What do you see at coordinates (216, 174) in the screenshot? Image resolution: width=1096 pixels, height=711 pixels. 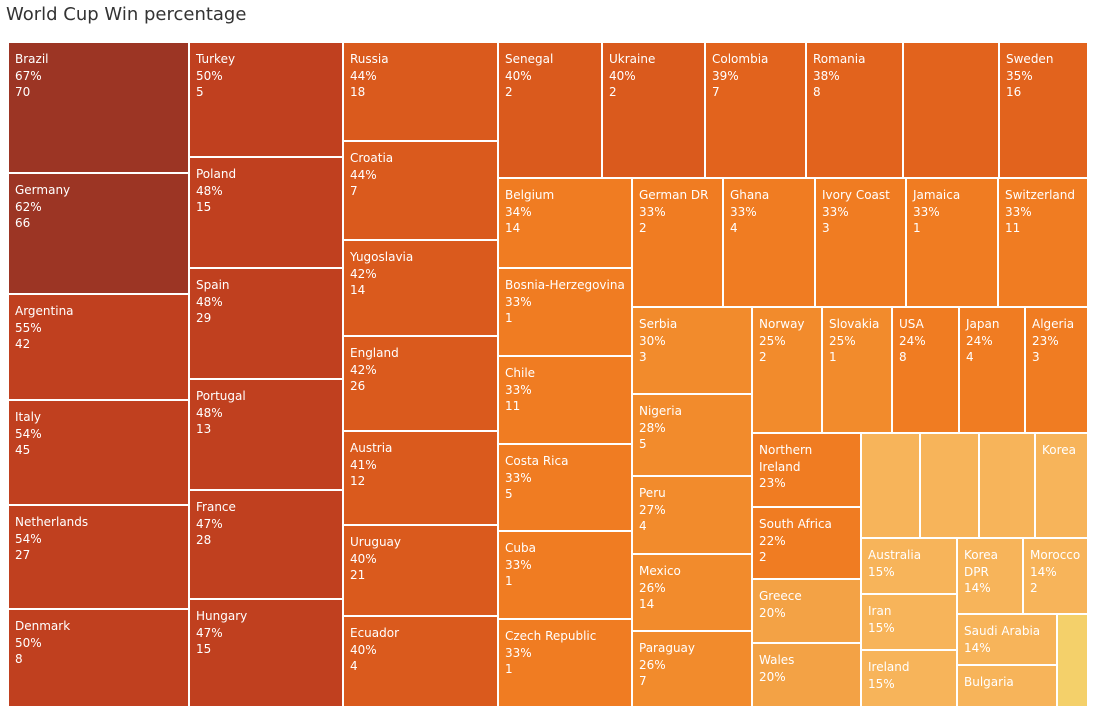 I see `tile-country-line: Poland` at bounding box center [216, 174].